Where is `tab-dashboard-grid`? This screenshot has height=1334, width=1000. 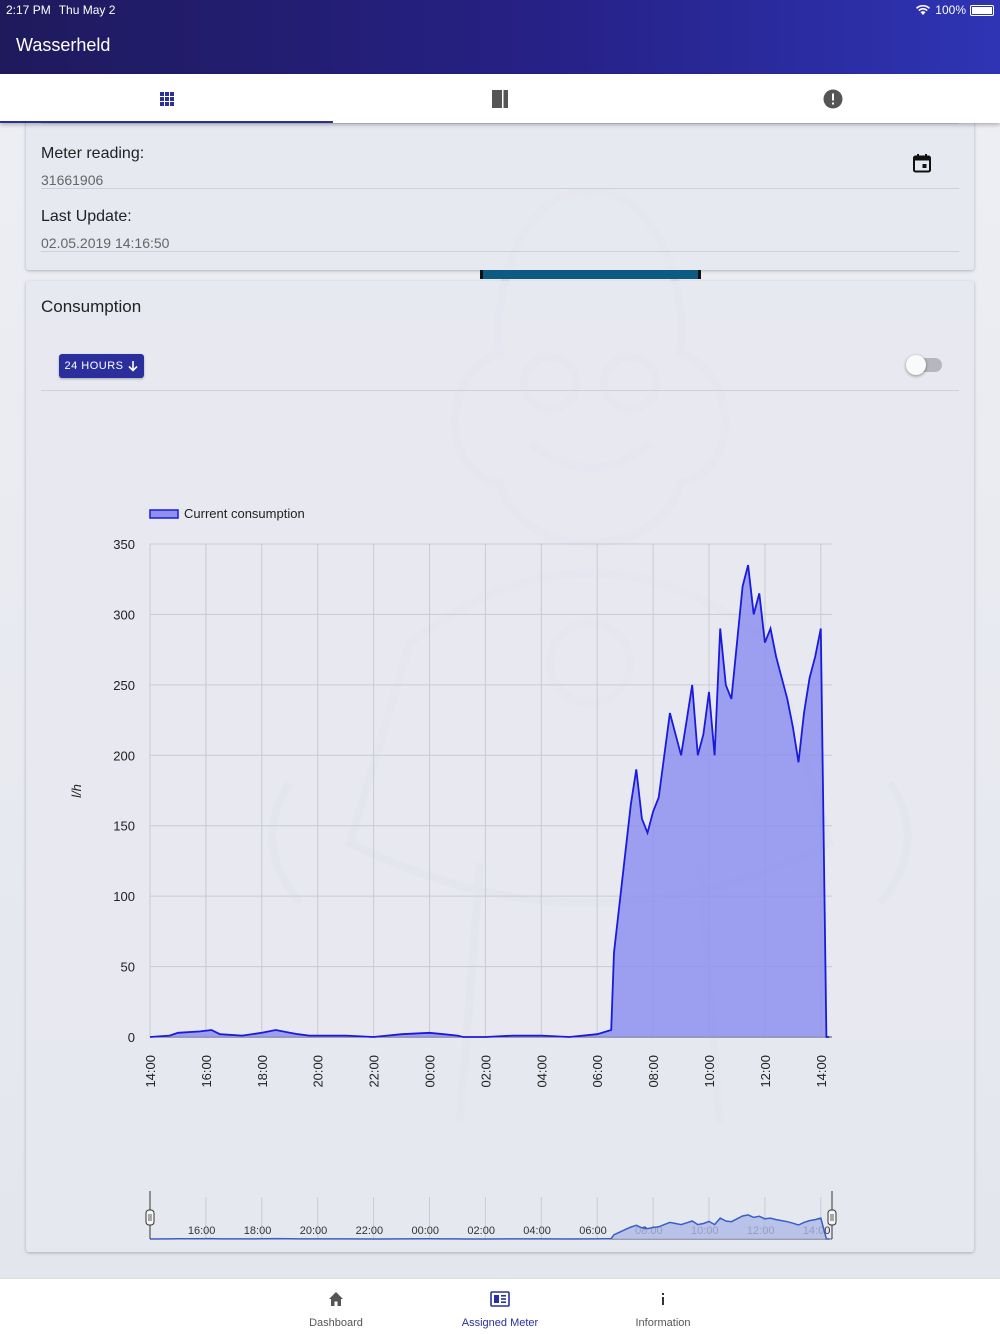 tab-dashboard-grid is located at coordinates (167, 98).